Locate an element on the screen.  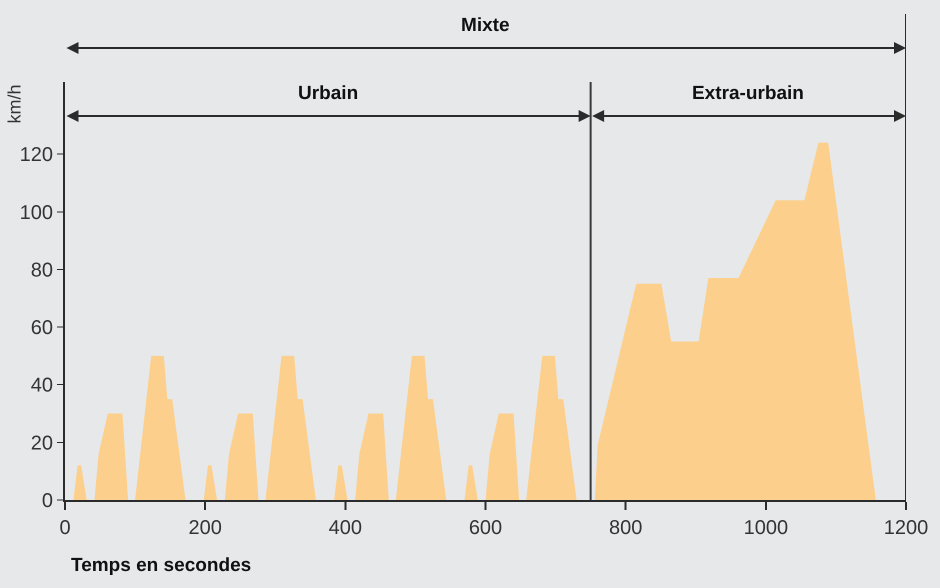
y-tick-label: 100 is located at coordinates (36, 213).